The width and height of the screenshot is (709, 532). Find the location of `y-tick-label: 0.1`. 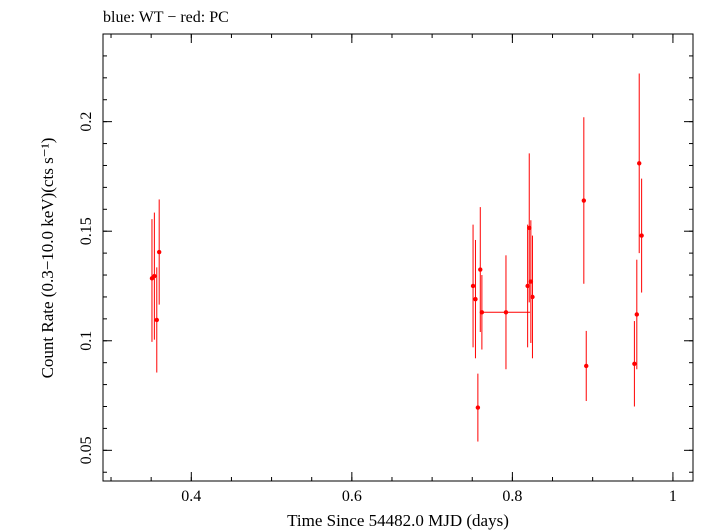

y-tick-label: 0.1 is located at coordinates (86, 341).